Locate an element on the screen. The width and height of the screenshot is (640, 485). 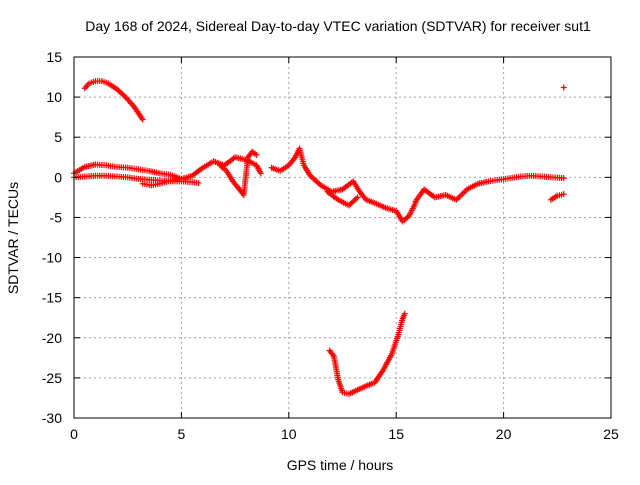
y-tick-label: 15 is located at coordinates (54, 57).